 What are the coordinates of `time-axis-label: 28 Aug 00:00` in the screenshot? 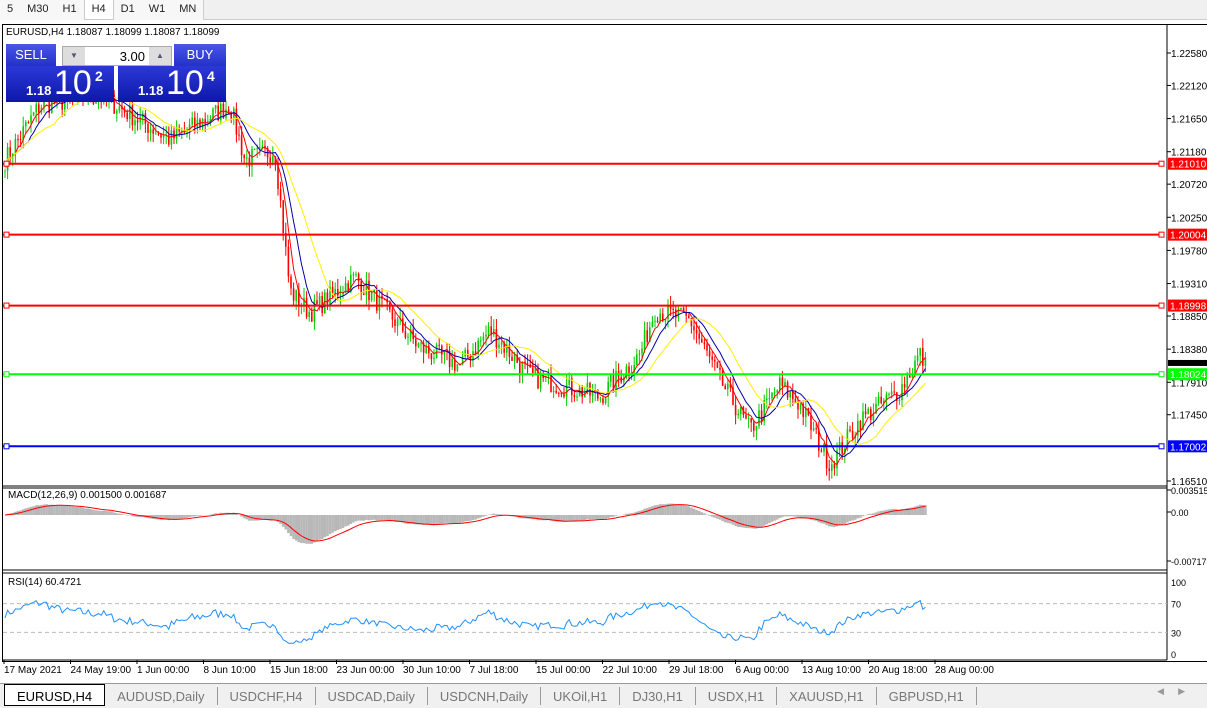 It's located at (964, 670).